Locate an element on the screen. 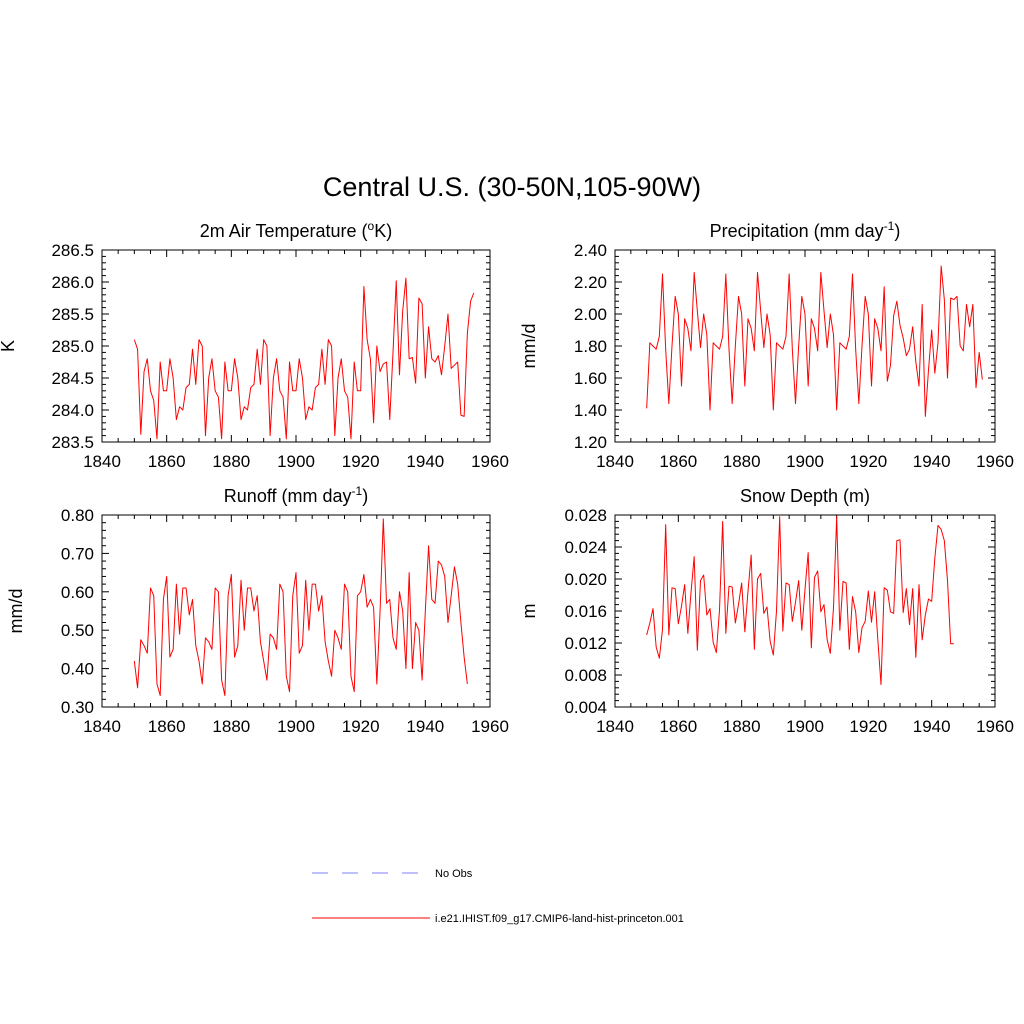 Image resolution: width=1024 pixels, height=1024 pixels. y-tick-label: 284.0 is located at coordinates (72, 410).